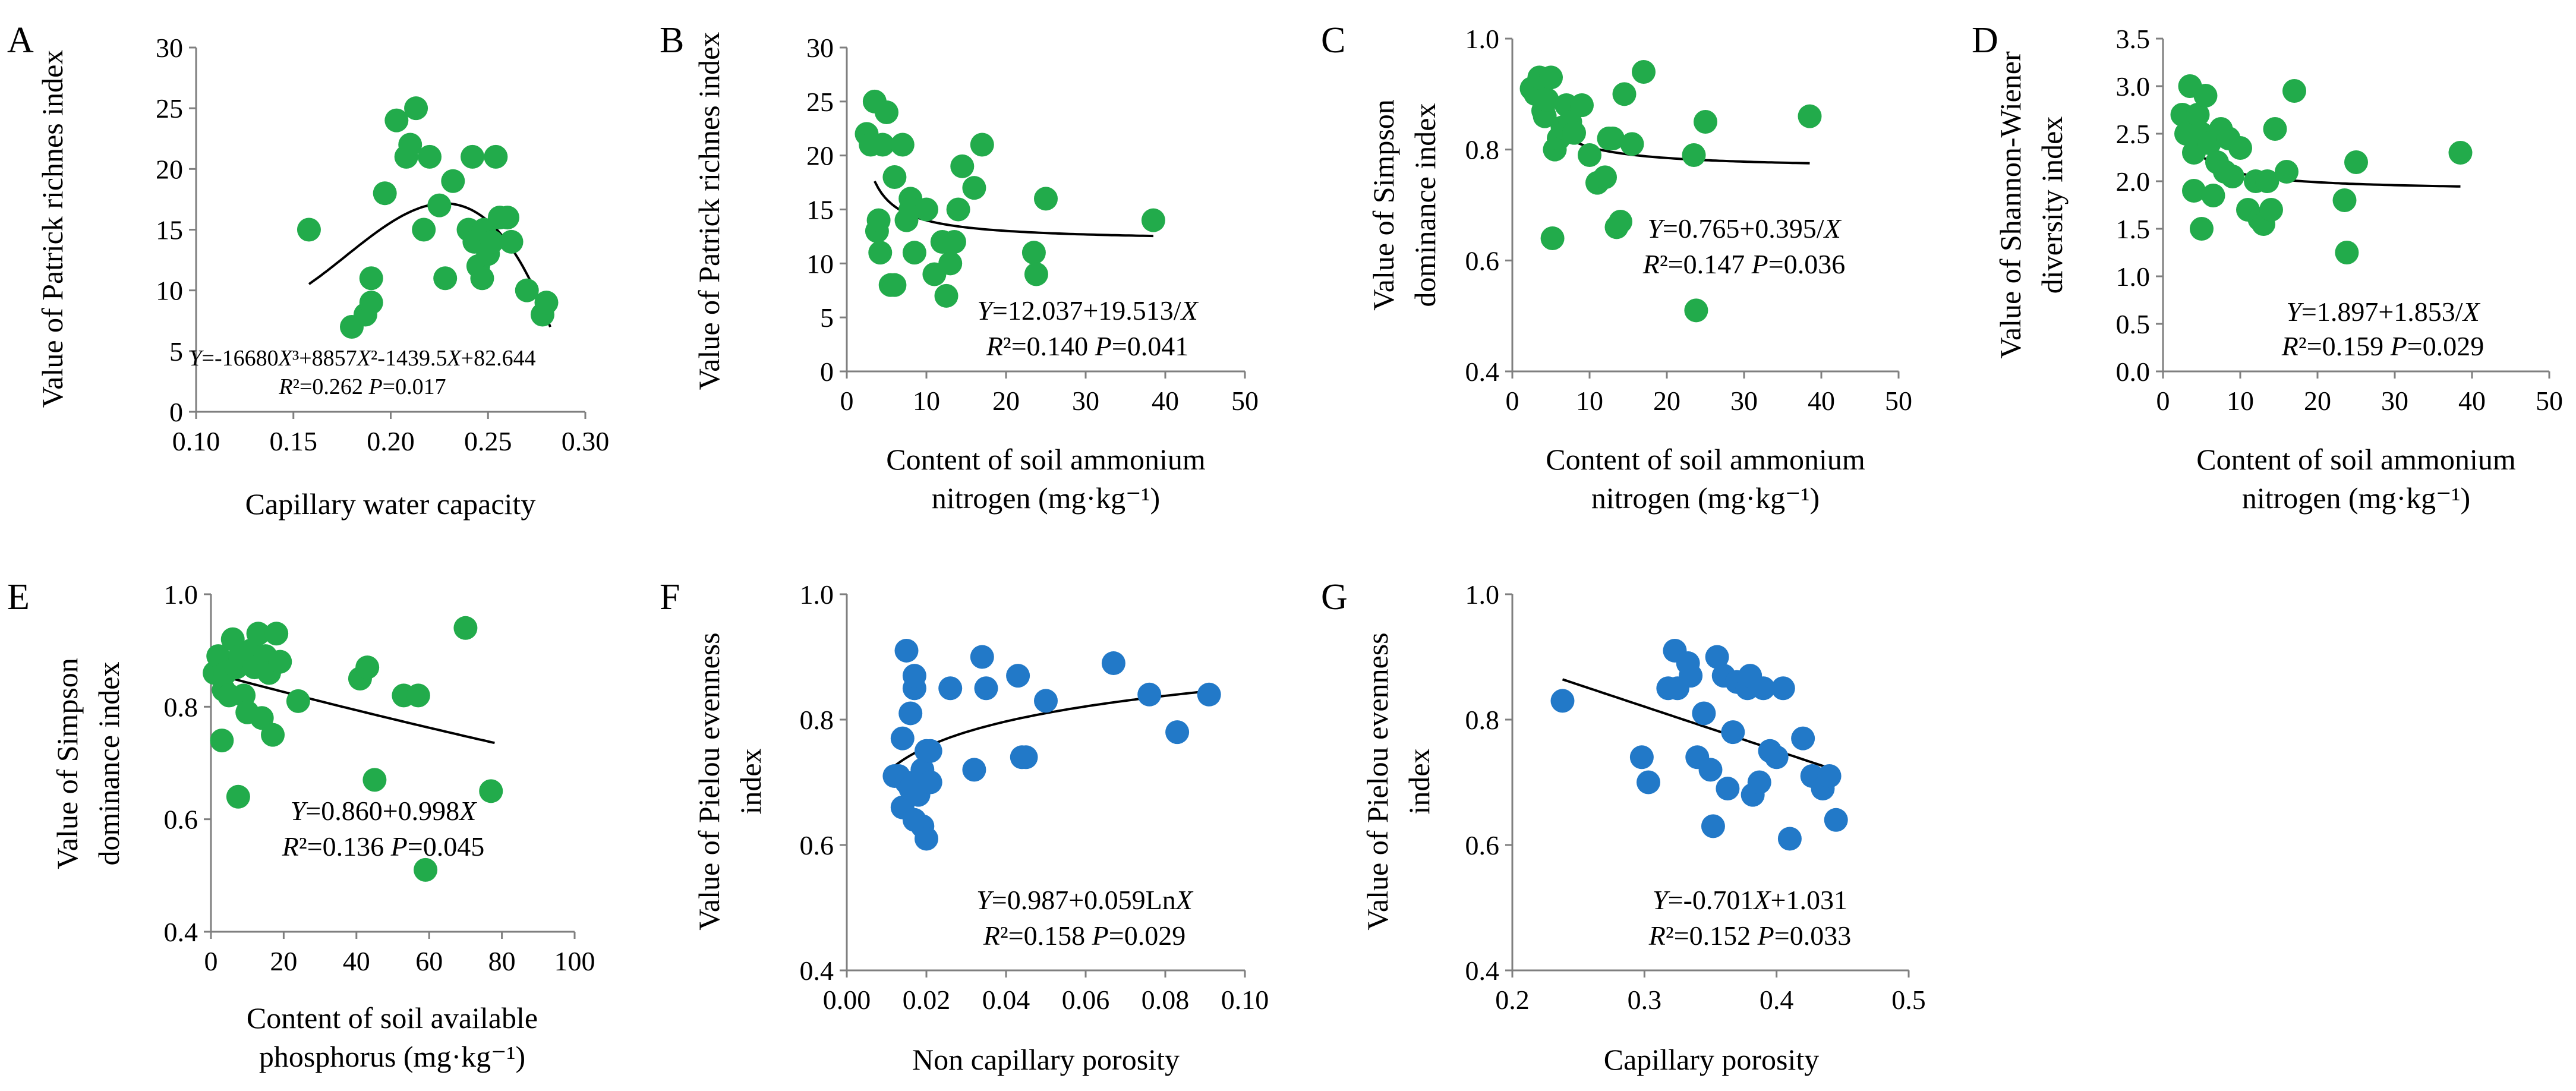 Image resolution: width=2576 pixels, height=1091 pixels. Describe the element at coordinates (847, 1000) in the screenshot. I see `x-tick-label: 0.00` at that location.